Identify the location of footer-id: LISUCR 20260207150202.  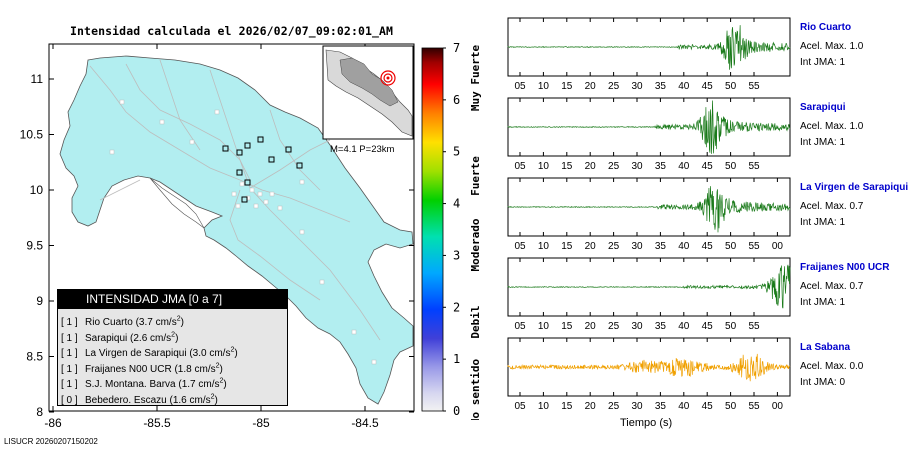
(51, 441).